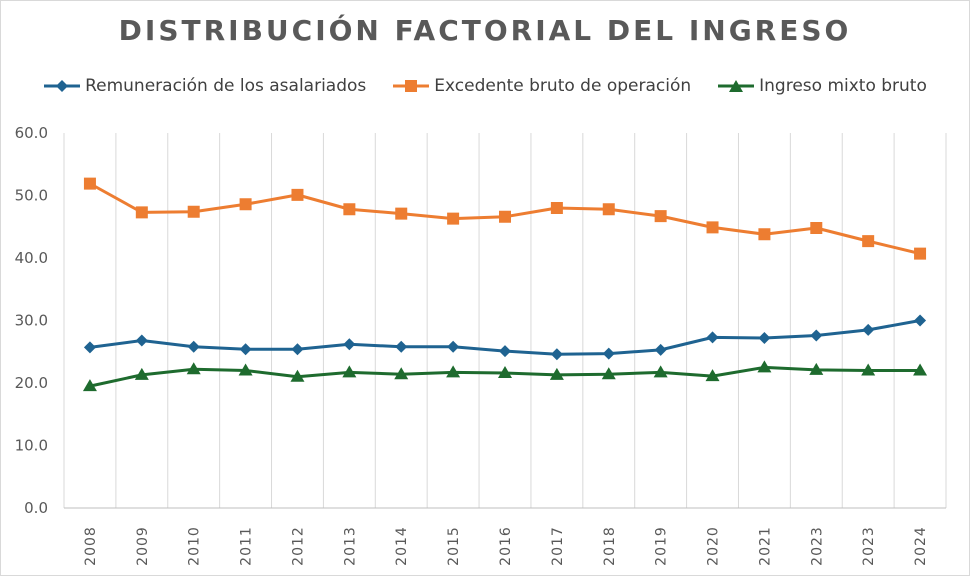 Image resolution: width=970 pixels, height=576 pixels. I want to click on y-tick-label: 60.0, so click(31, 133).